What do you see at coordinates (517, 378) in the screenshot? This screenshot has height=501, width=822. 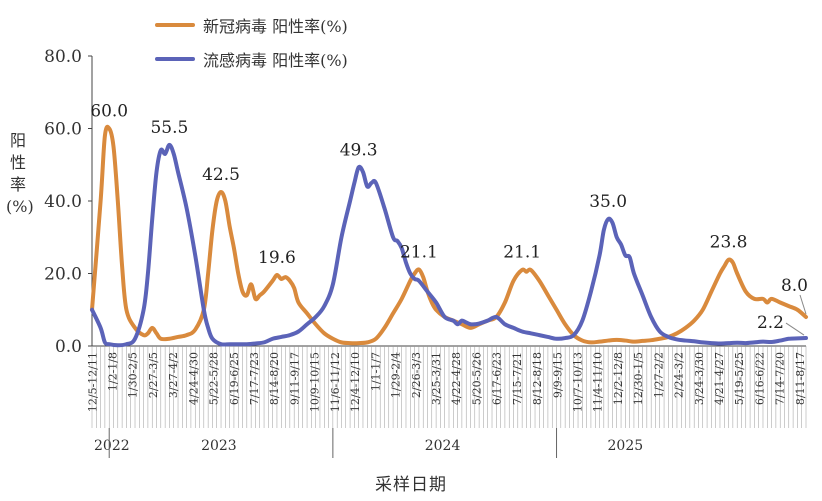 I see `x-tick-label: 7/15-7/21` at bounding box center [517, 378].